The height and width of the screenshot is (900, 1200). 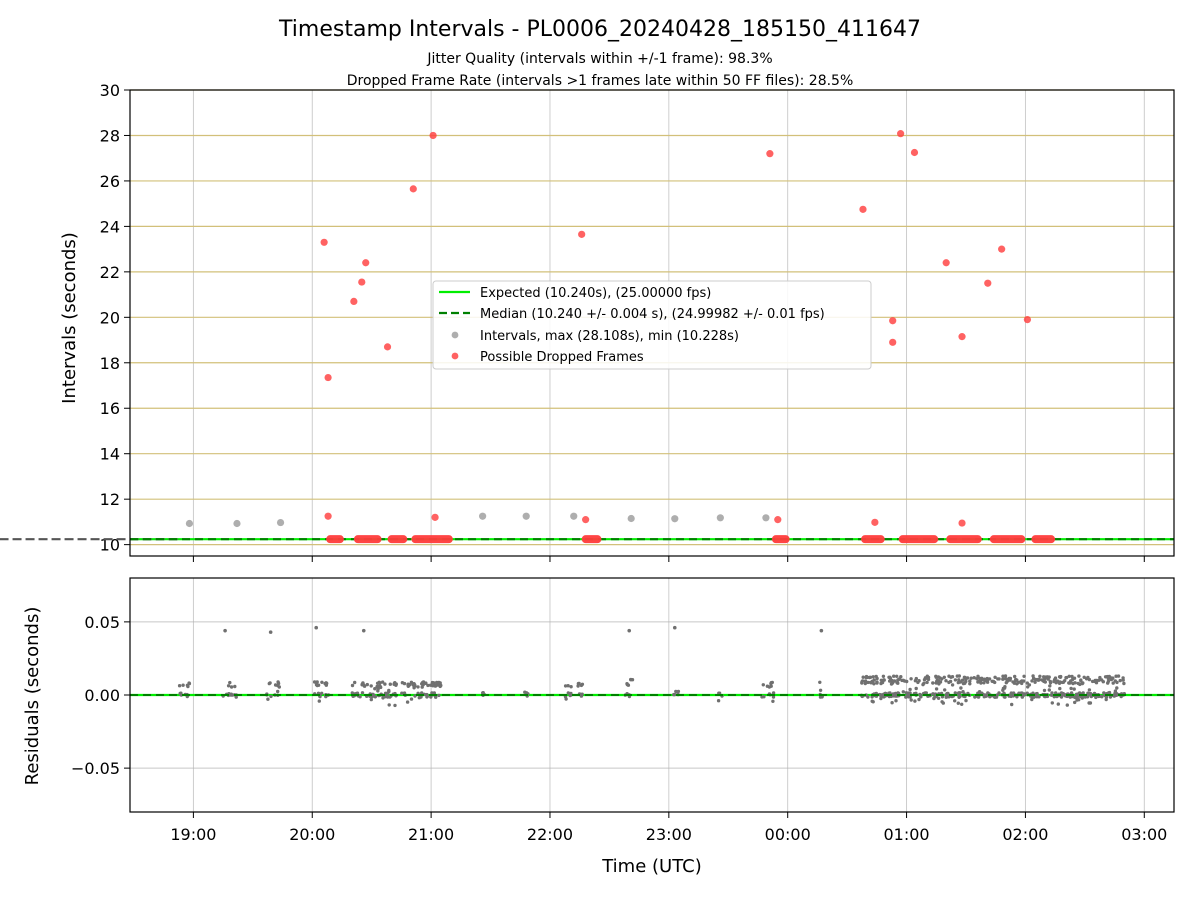 I want to click on intervals-y-tick-label: 30, so click(x=110, y=90).